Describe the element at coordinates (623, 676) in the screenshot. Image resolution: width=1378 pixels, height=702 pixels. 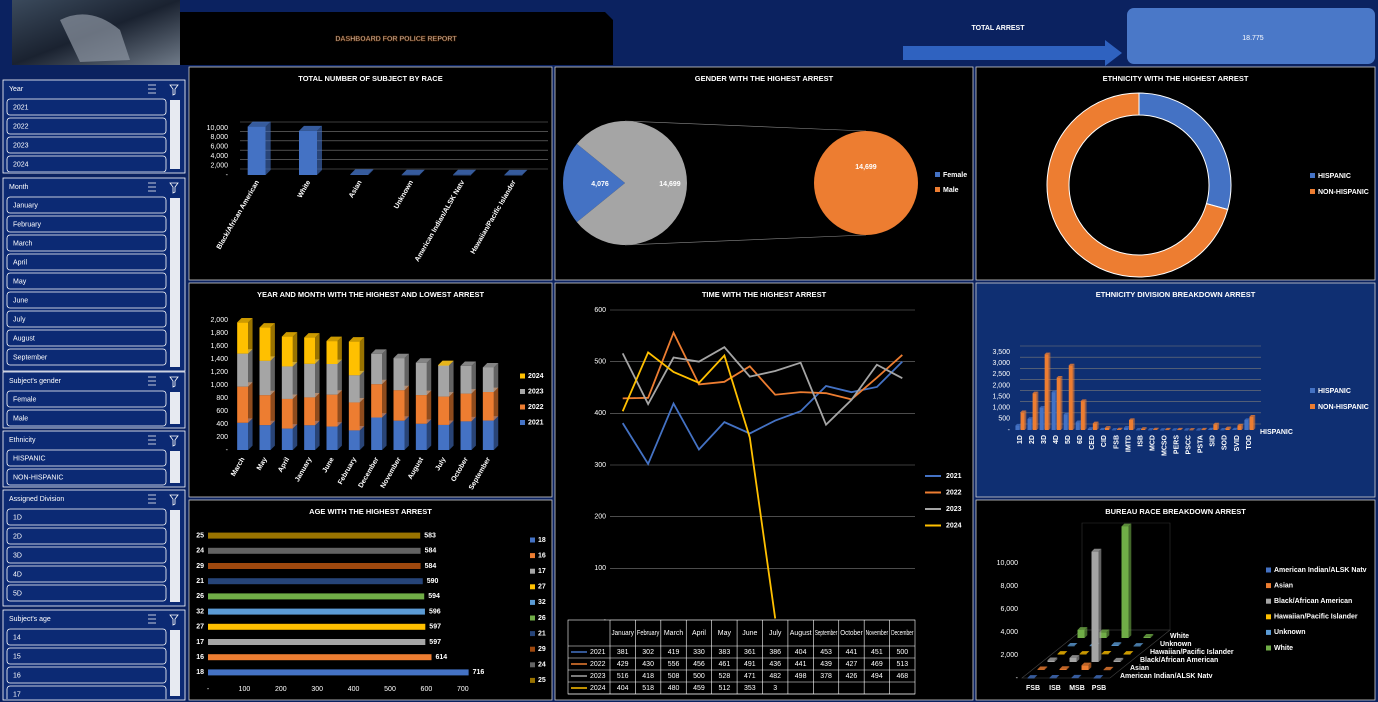
I see `table-cell: 516` at that location.